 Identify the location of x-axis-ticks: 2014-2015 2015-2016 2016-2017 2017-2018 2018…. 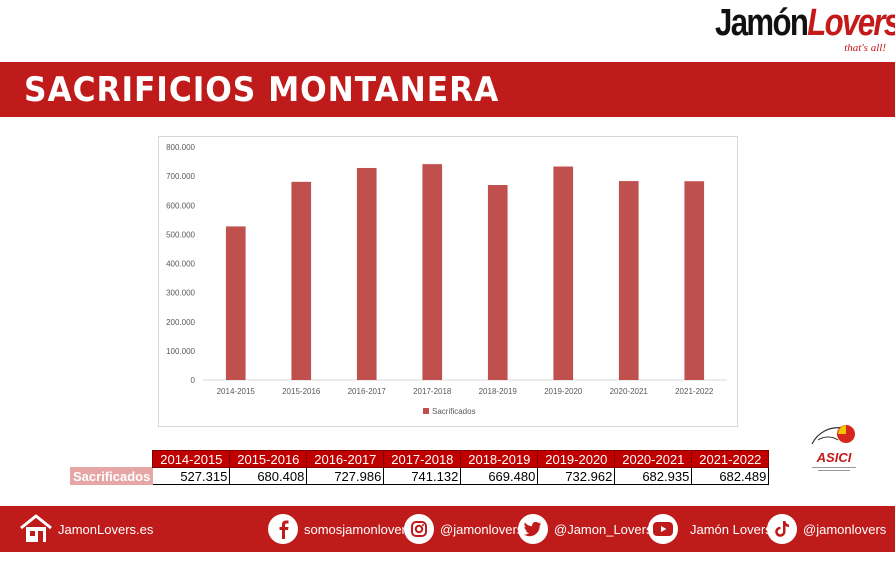
(465, 391).